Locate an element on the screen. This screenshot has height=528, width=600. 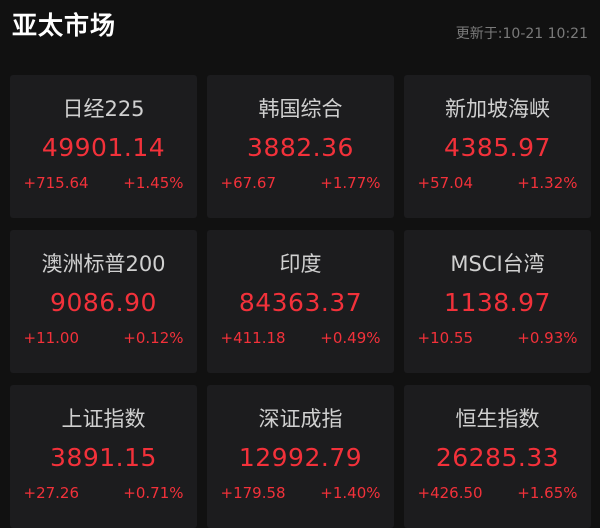
index-changes: +10.55 +0.93% is located at coordinates (498, 338).